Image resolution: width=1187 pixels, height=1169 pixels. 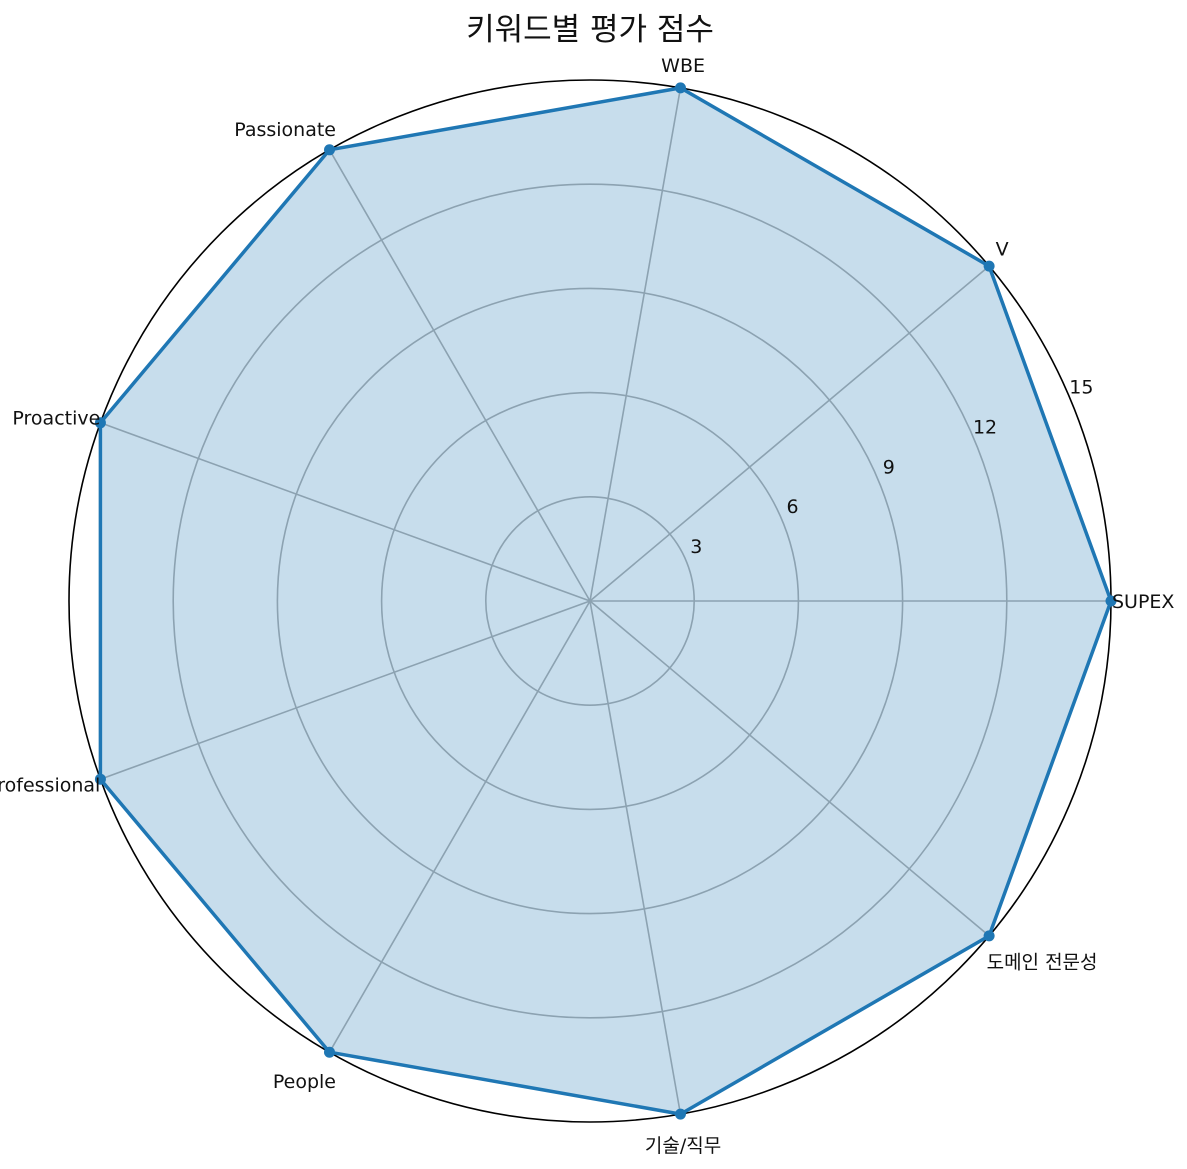 What do you see at coordinates (1143, 602) in the screenshot?
I see `category-label: SUPEX` at bounding box center [1143, 602].